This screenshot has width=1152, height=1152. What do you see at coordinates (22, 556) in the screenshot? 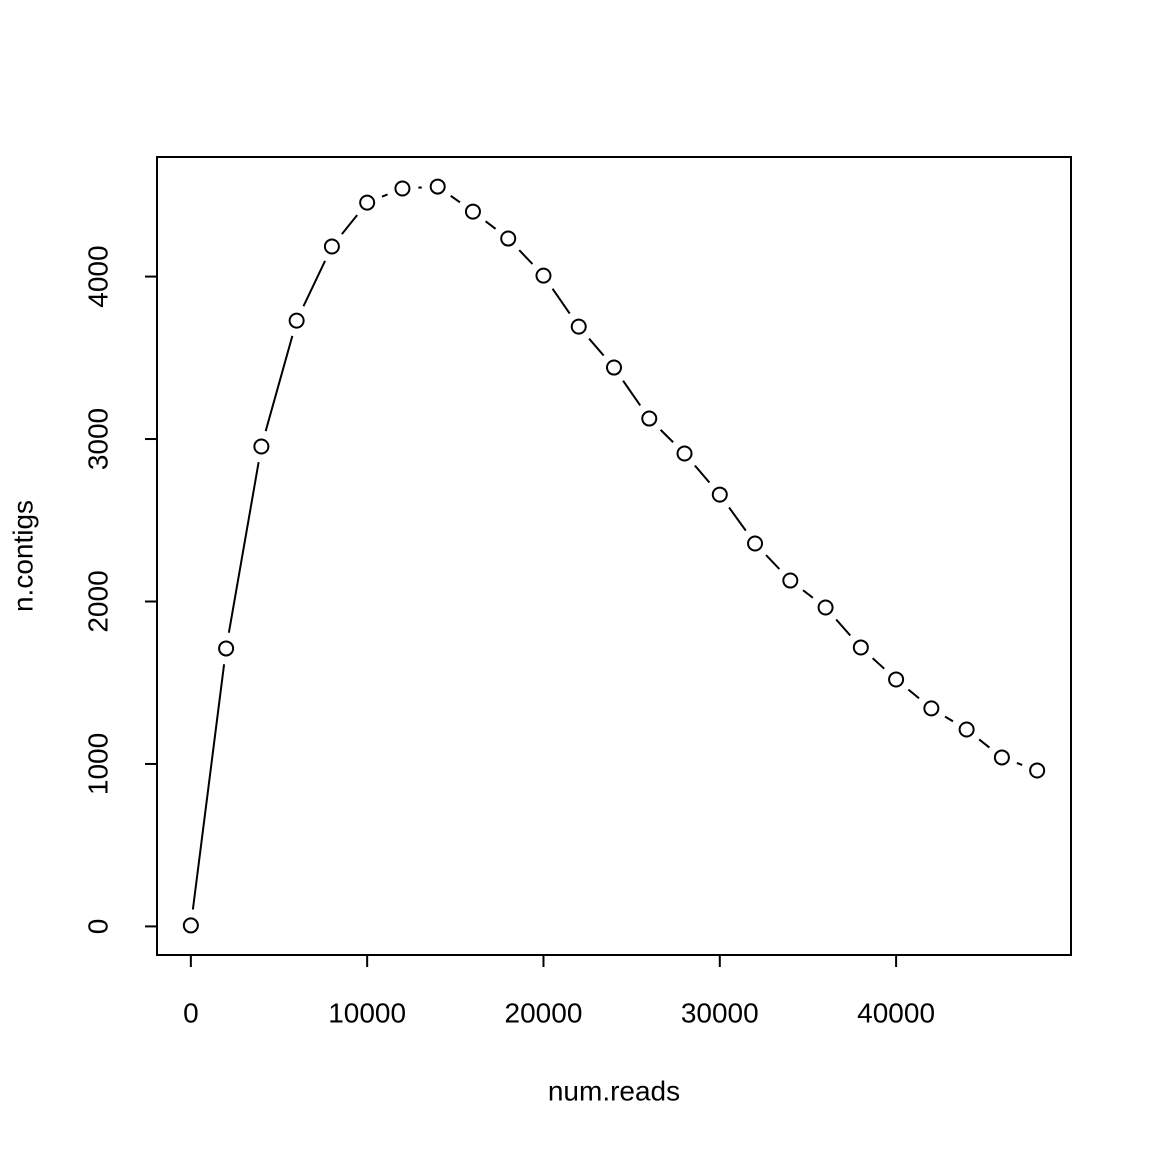
I see `y-axis-label: n.contigs` at bounding box center [22, 556].